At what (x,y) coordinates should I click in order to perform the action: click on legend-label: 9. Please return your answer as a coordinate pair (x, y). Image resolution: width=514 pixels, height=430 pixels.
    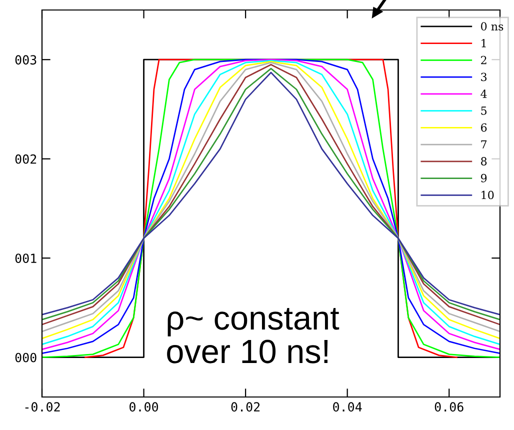
    Looking at the image, I should click on (483, 178).